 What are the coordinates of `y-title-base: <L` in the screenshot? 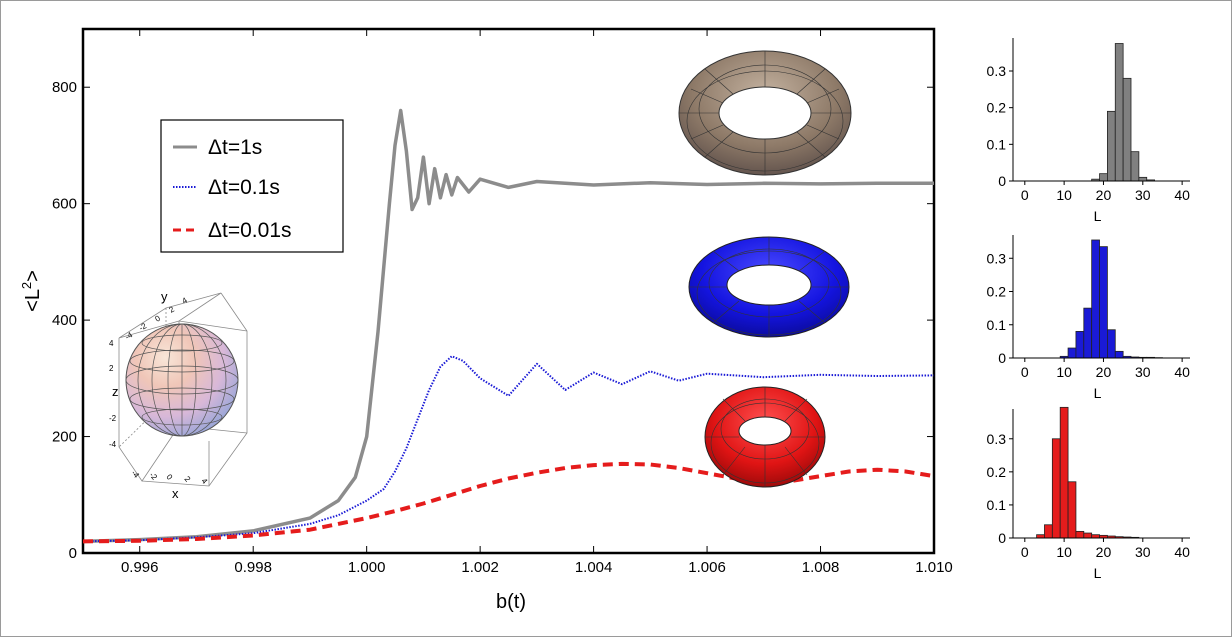 It's located at (33, 300).